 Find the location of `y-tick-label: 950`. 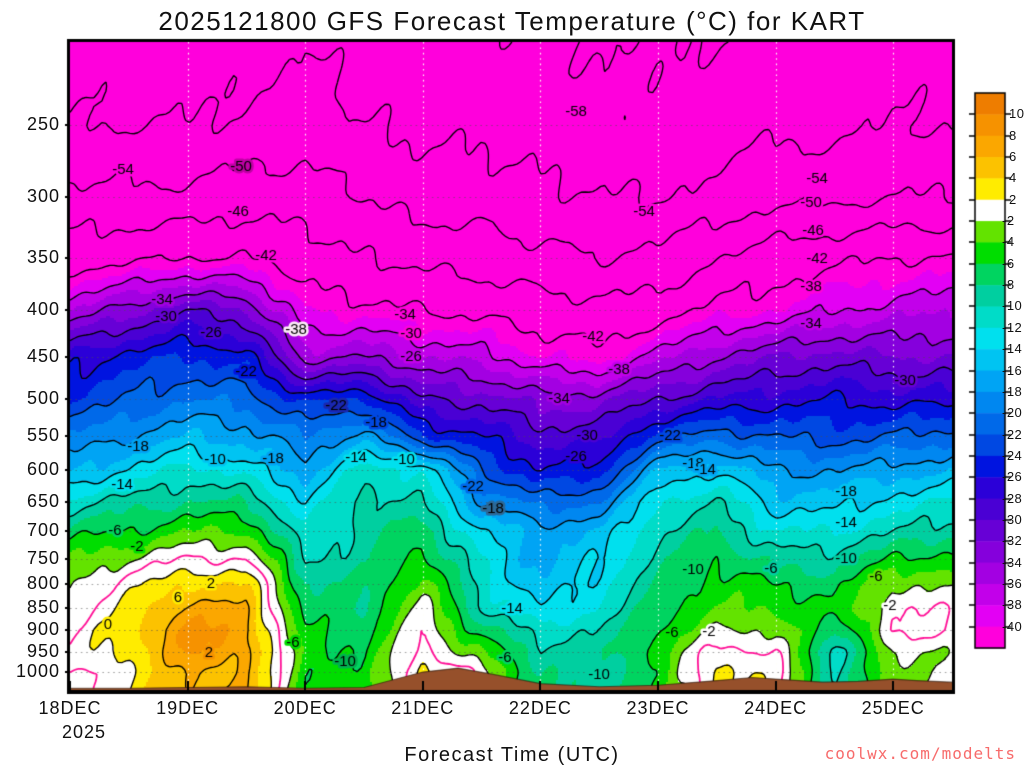

y-tick-label: 950 is located at coordinates (43, 650).